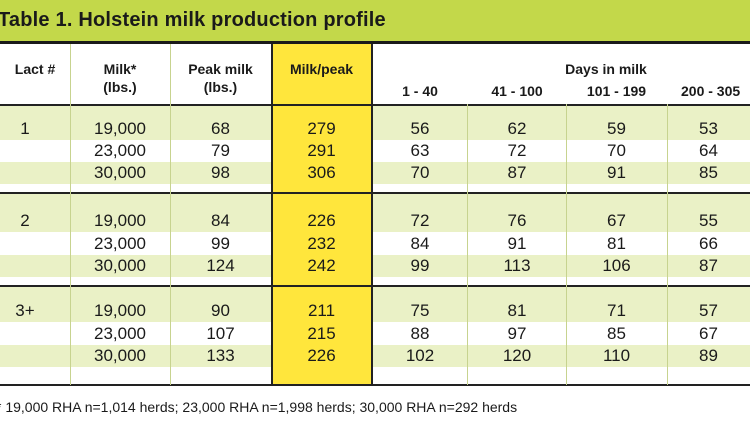 This screenshot has width=750, height=430. I want to click on days-cell: 110, so click(616, 355).